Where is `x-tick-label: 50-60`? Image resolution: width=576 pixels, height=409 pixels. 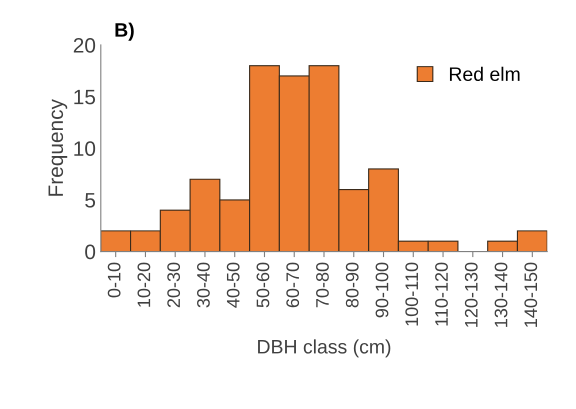
x-tick-label: 50-60 is located at coordinates (263, 285).